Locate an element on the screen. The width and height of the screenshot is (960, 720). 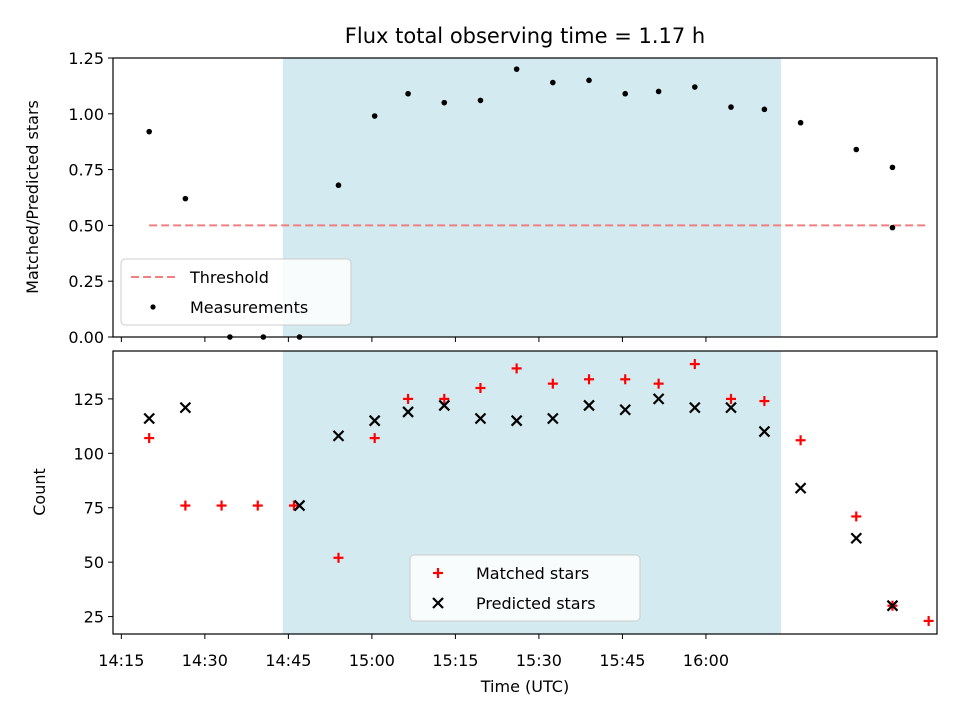
y-tick-label: 50 is located at coordinates (94, 562).